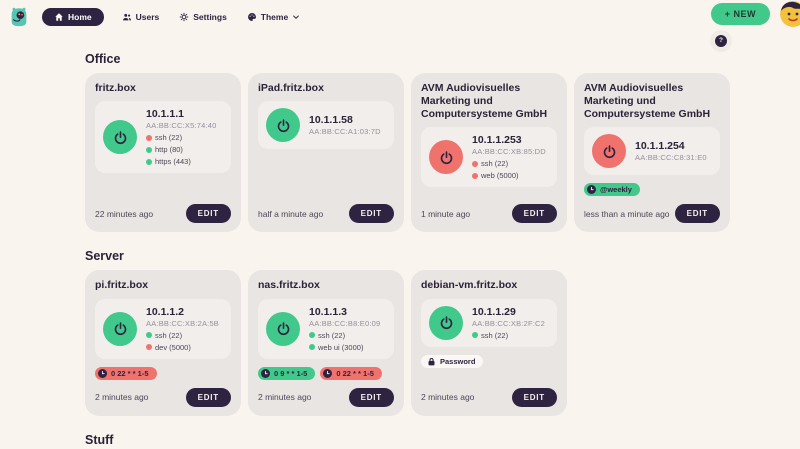  What do you see at coordinates (446, 213) in the screenshot?
I see `last-seen: 1 minute ago` at bounding box center [446, 213].